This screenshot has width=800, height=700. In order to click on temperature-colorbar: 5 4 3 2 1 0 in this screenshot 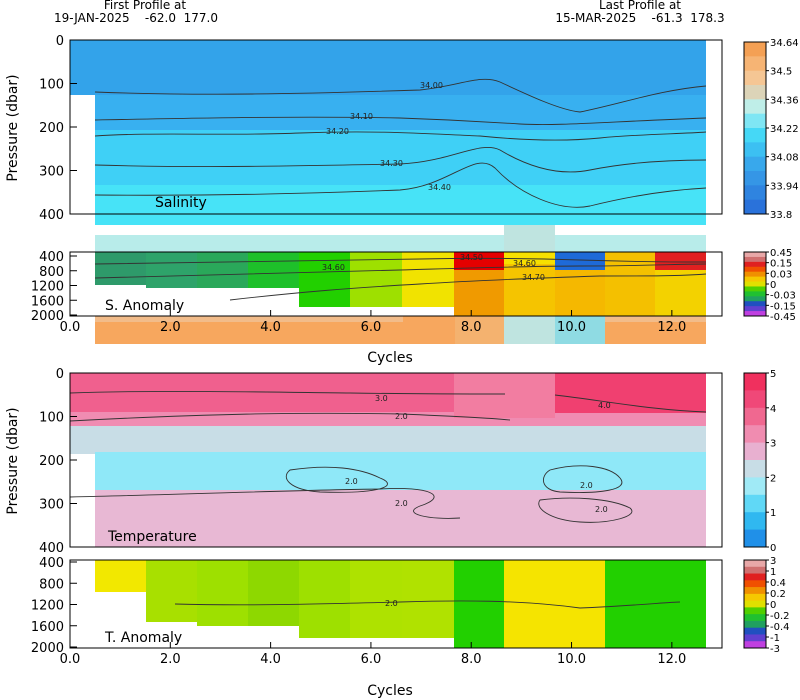, I will do `click(759, 461)`.